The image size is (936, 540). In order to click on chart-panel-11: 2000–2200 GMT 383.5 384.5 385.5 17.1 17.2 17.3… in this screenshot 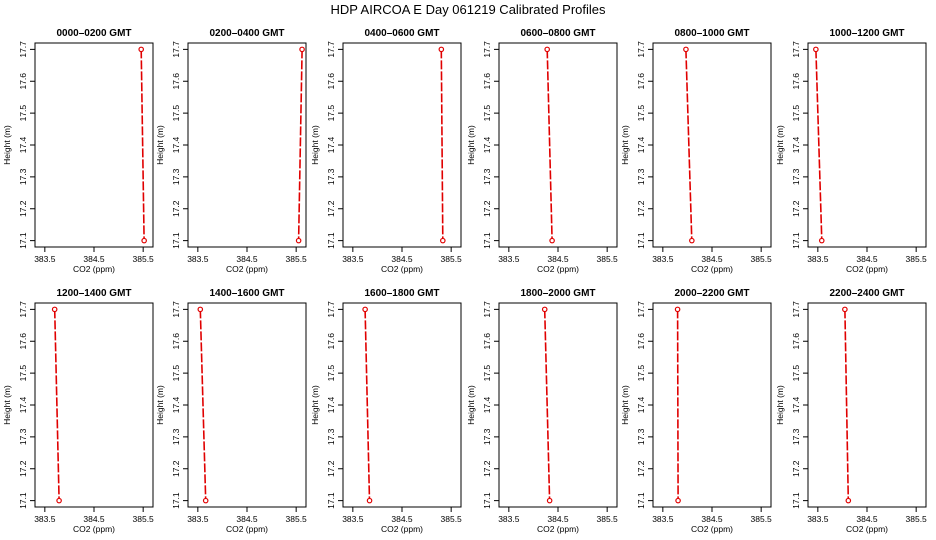, I will do `click(696, 411)`.